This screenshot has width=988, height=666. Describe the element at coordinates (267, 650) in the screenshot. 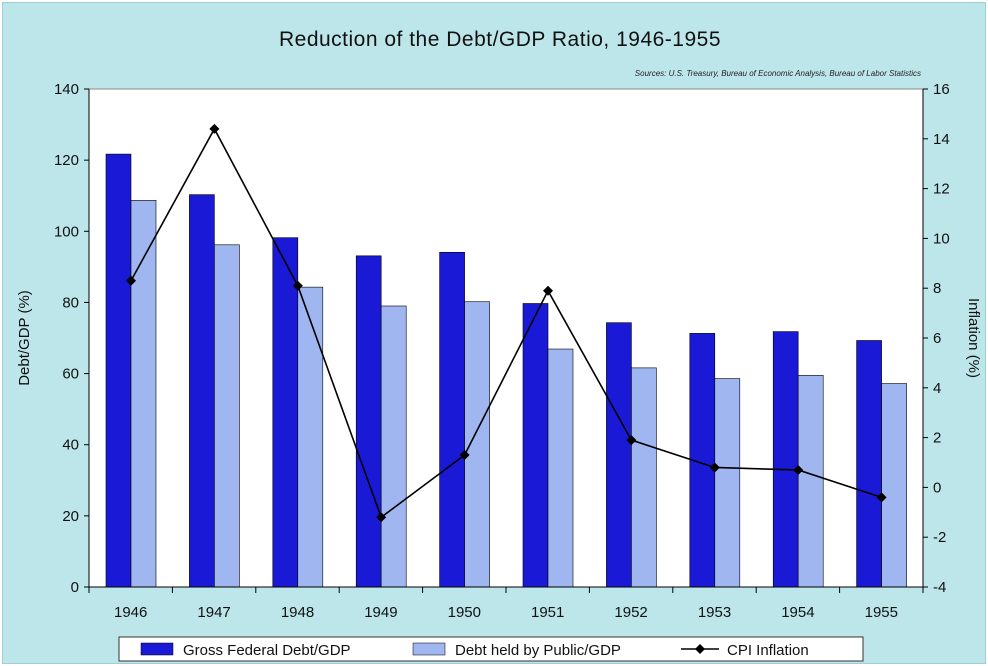

I see `legend-label-gross: Gross Federal Debt/GDP` at that location.